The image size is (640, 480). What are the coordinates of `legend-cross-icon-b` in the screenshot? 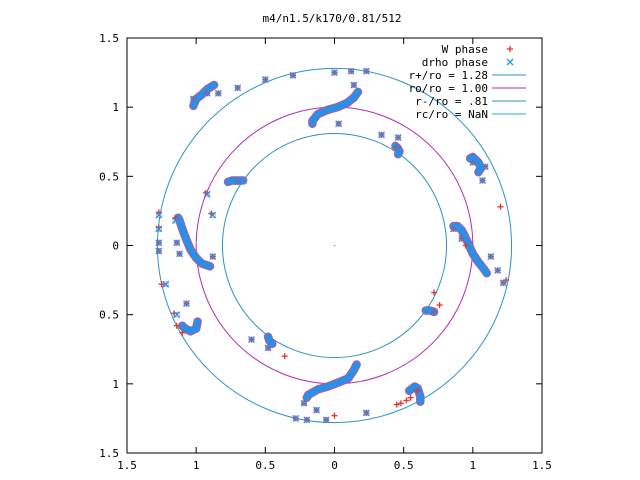 It's located at (510, 62).